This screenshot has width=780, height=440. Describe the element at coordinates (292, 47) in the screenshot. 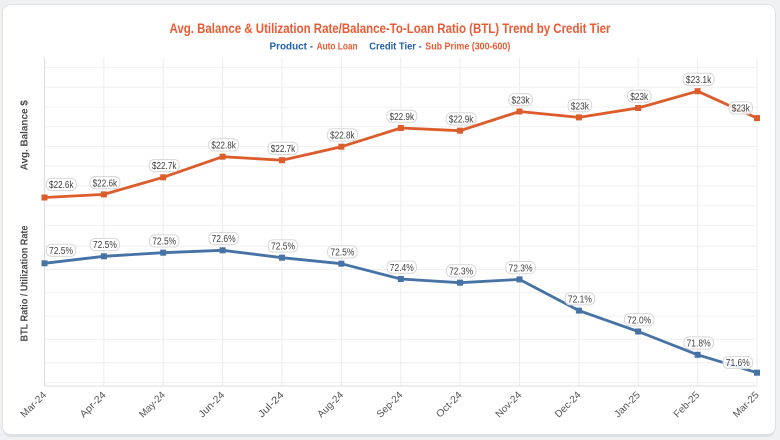

I see `svg-text: Product -` at that location.